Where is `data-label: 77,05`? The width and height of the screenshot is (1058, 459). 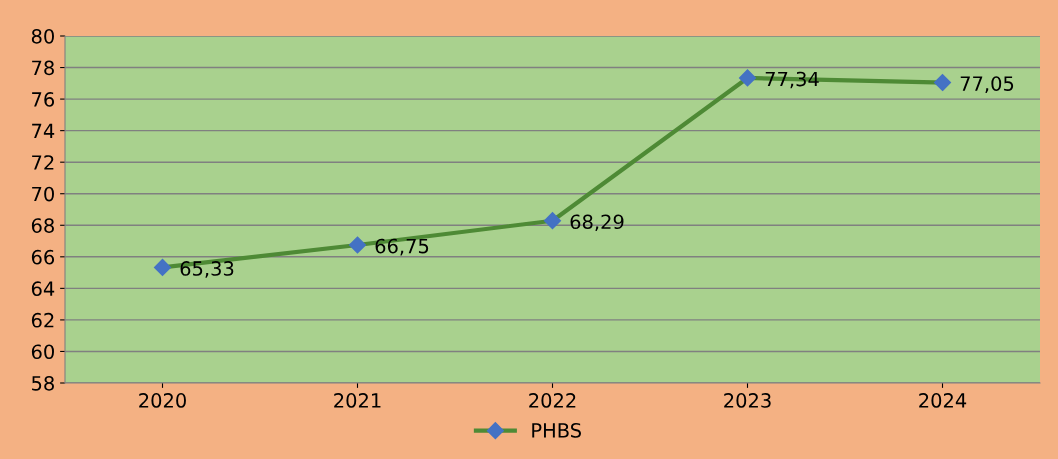
data-label: 77,05 is located at coordinates (987, 84).